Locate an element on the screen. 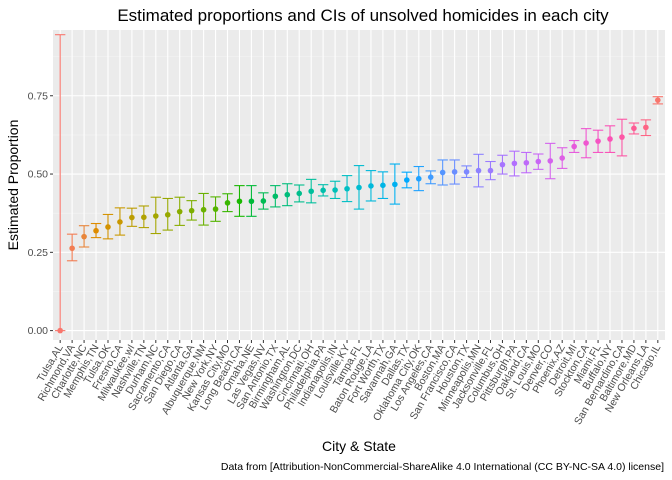 This screenshot has width=672, height=480. y-axis-title: Estimated Proportion is located at coordinates (13, 185).